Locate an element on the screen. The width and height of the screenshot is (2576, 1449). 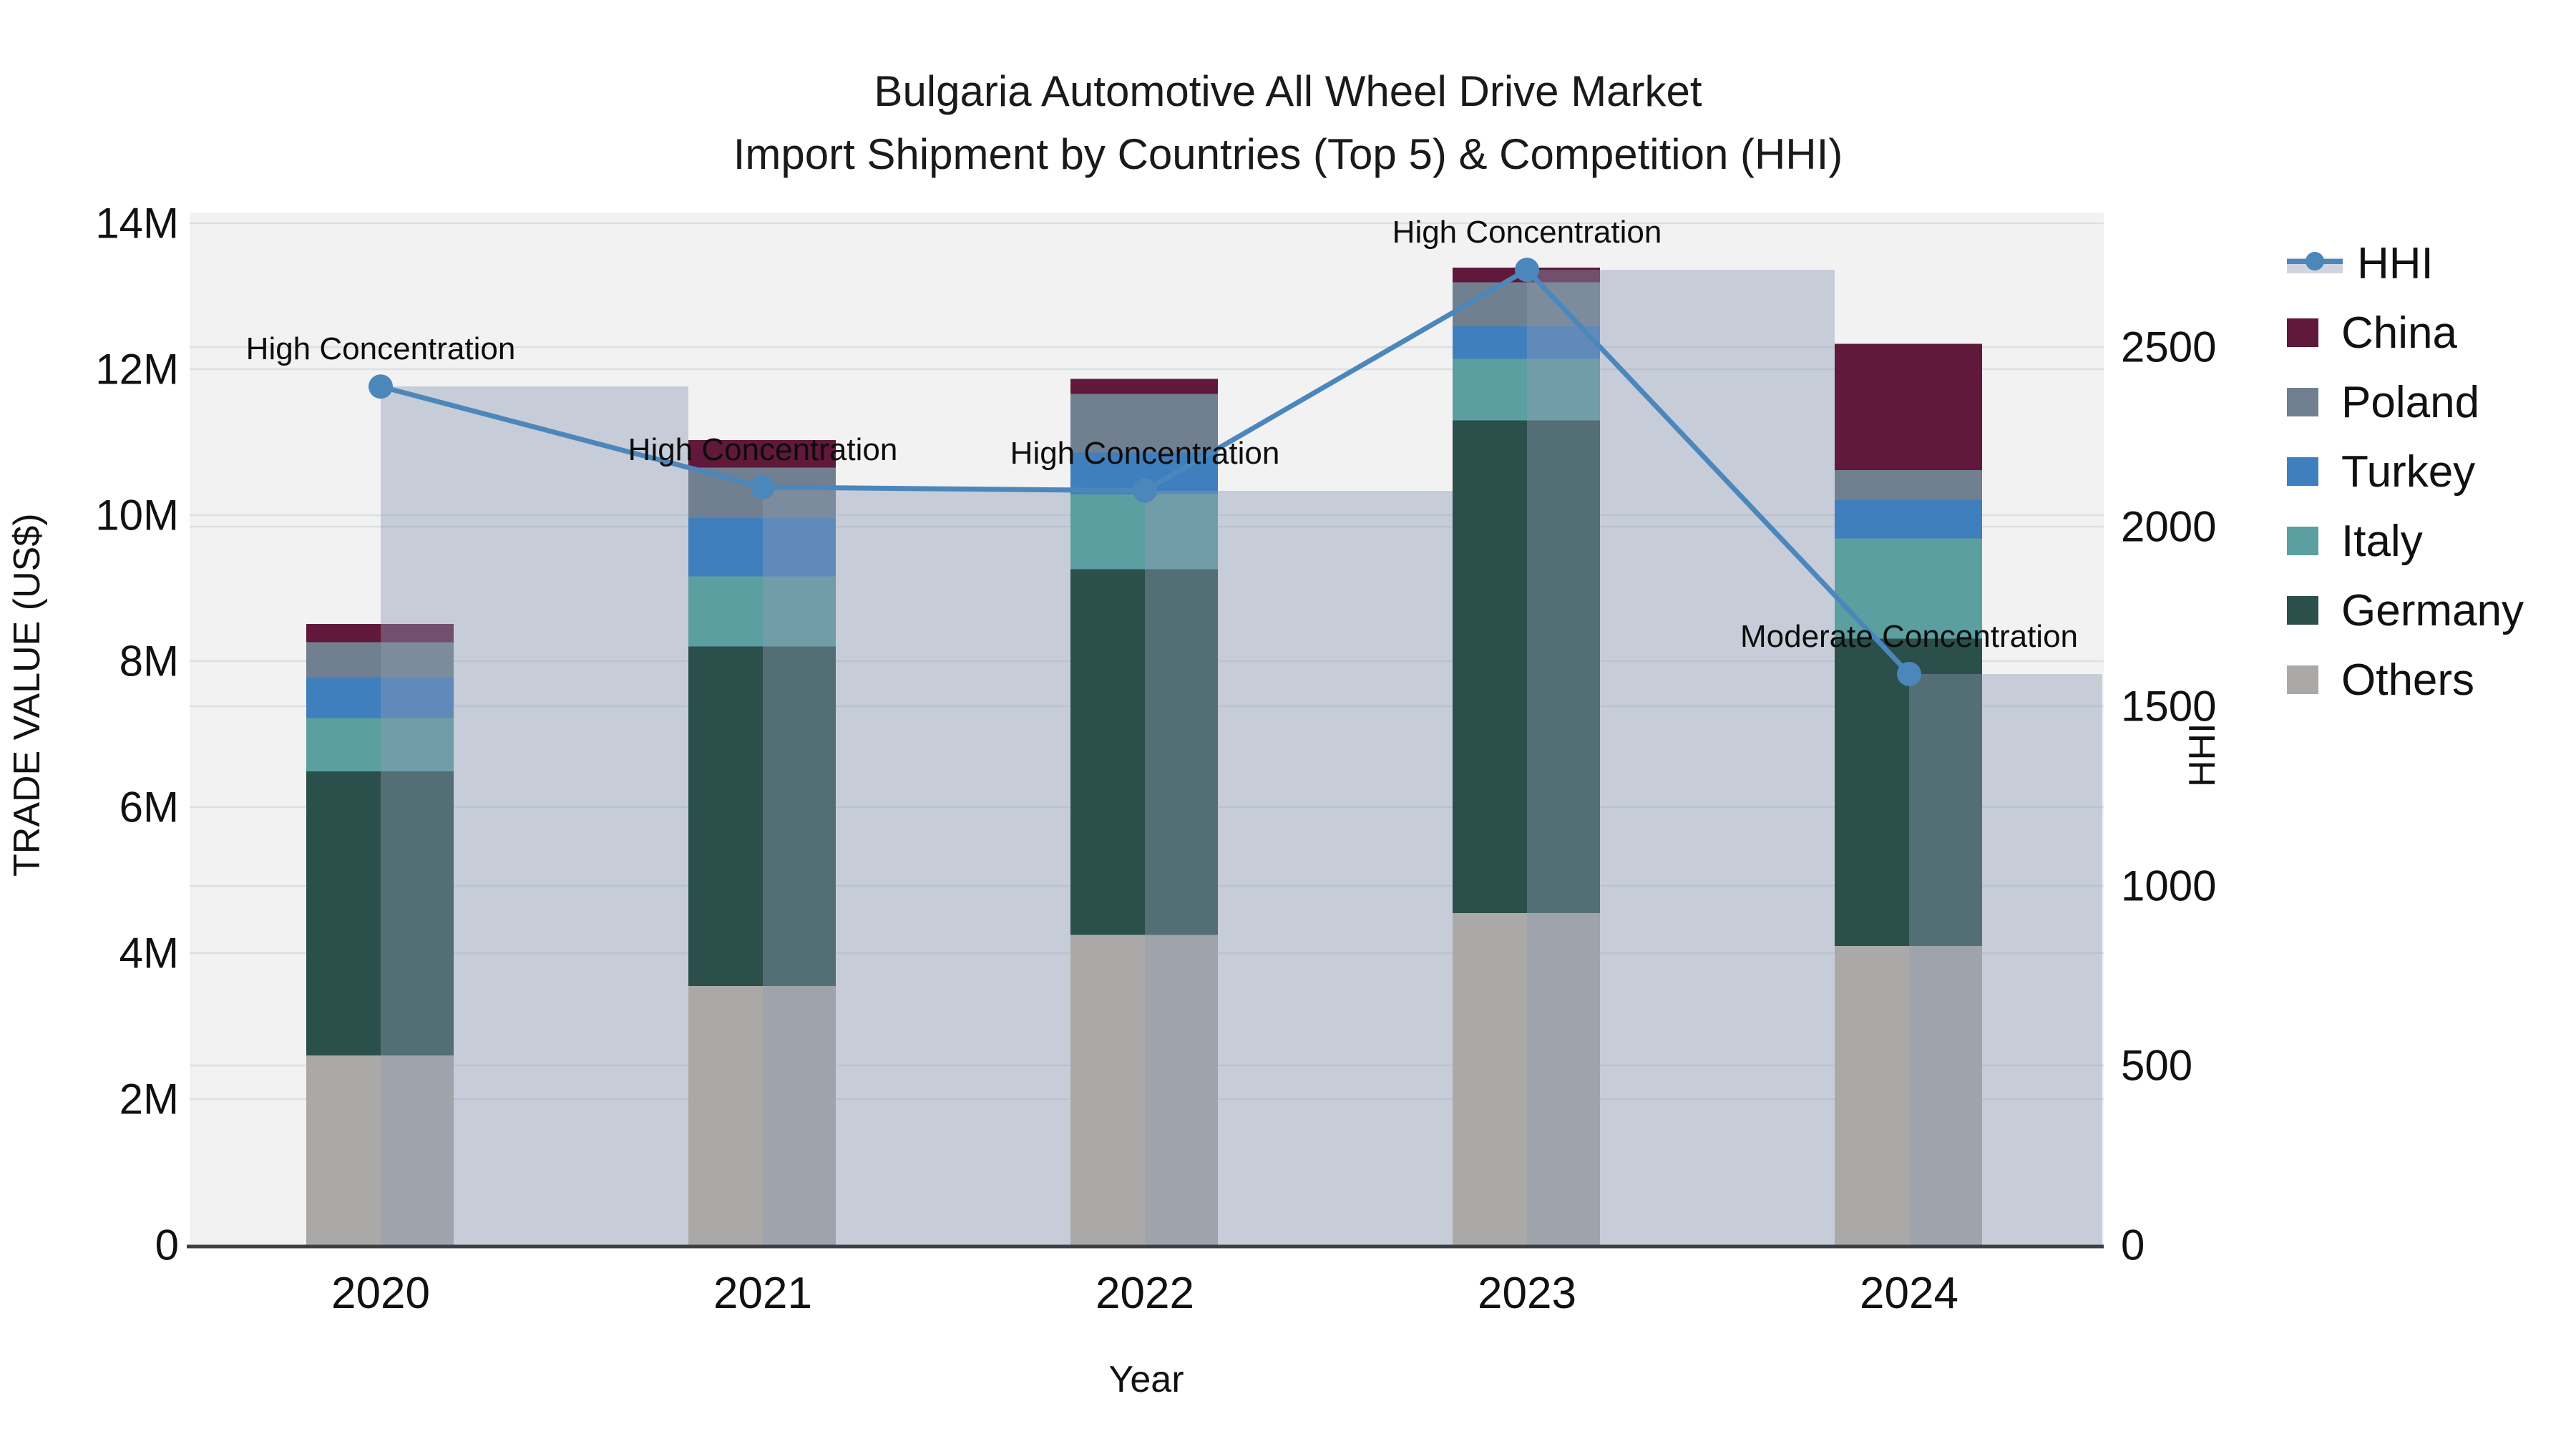
bar-segment-2022-germany is located at coordinates (1144, 752).